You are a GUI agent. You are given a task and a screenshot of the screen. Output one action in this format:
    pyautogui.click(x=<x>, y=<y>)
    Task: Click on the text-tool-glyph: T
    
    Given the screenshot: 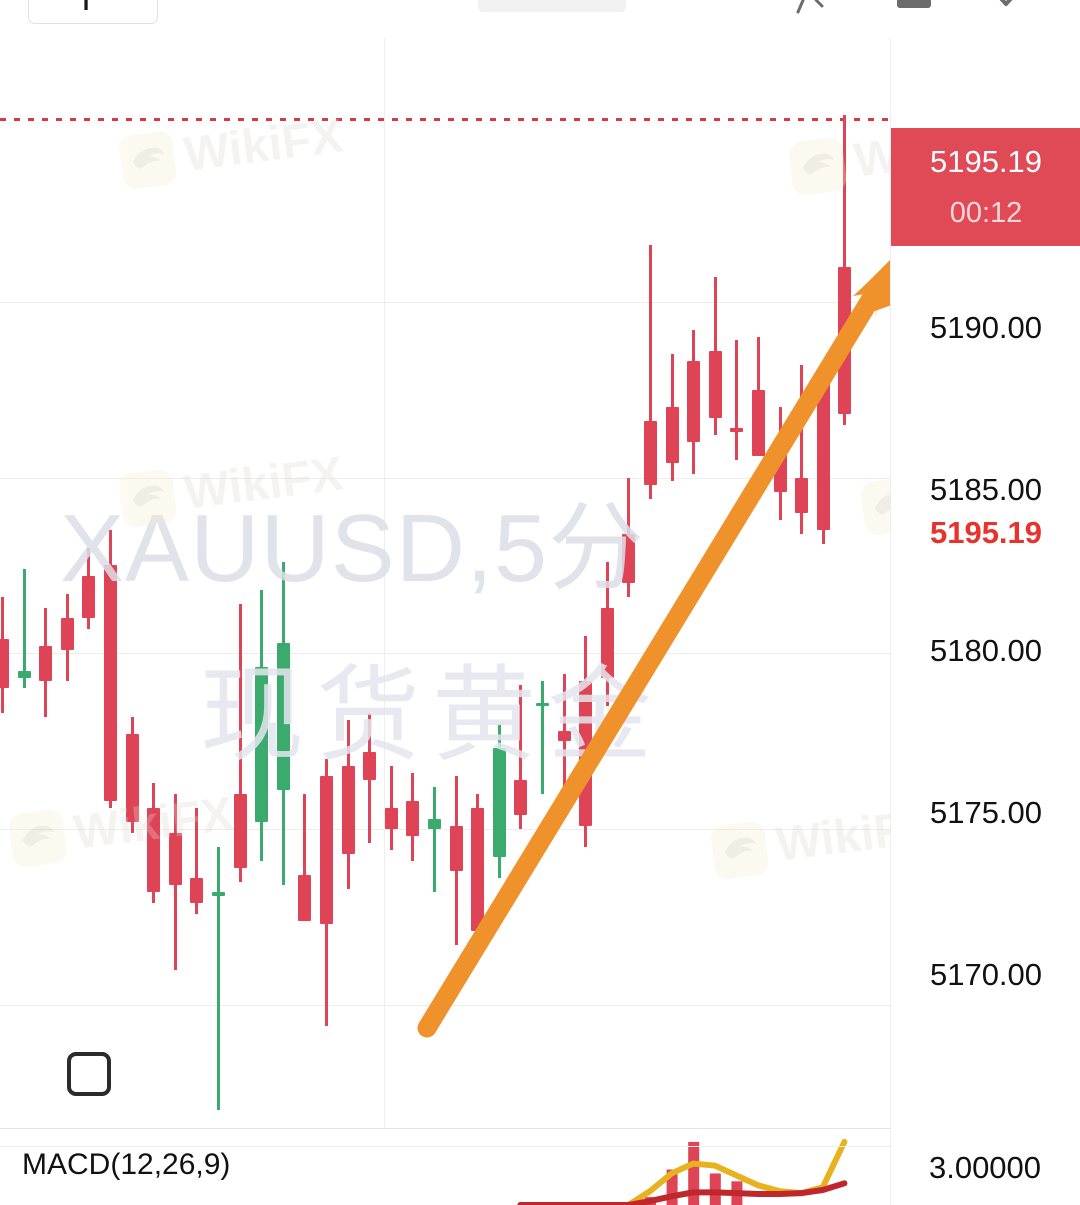 What is the action you would take?
    pyautogui.click(x=86, y=7)
    